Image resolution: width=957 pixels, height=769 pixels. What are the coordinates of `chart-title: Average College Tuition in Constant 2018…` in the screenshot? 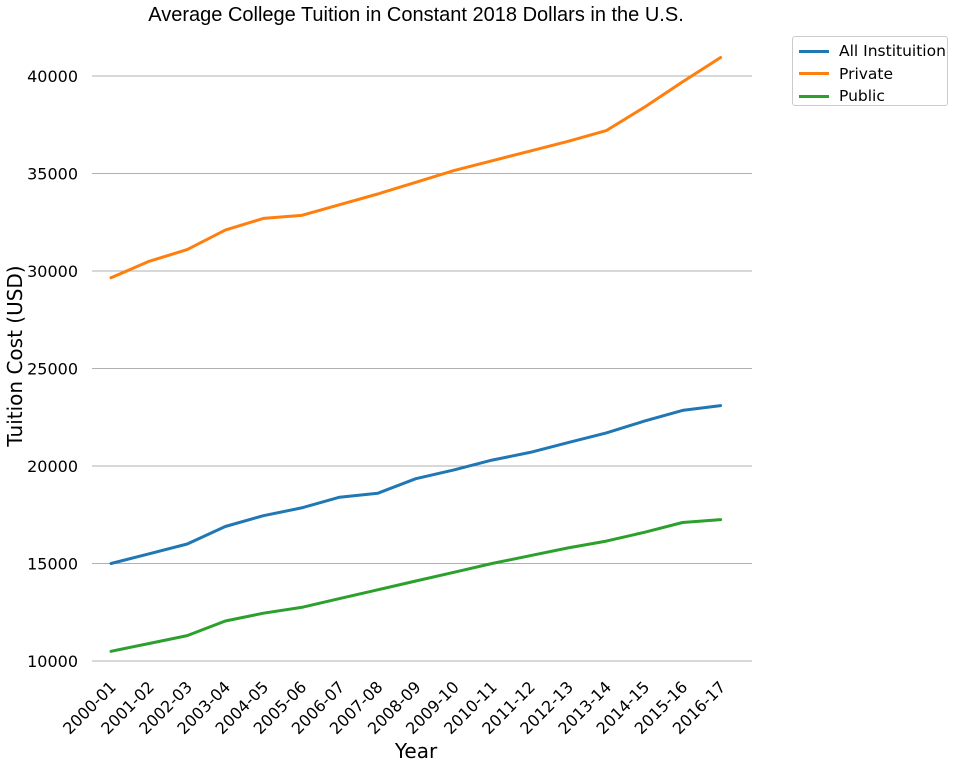 It's located at (416, 15).